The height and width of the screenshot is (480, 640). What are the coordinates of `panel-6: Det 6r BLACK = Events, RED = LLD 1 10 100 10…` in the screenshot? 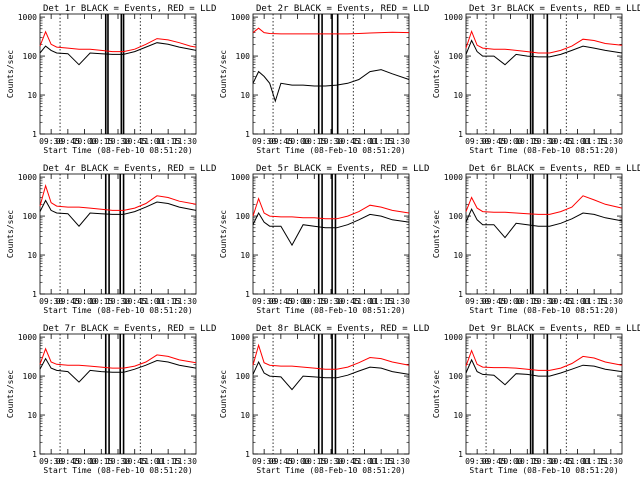 It's located at (536, 239).